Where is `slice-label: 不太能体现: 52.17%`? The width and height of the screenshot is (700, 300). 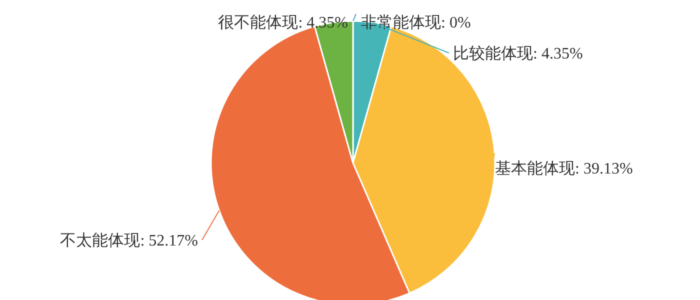
slice-label: 不太能体现: 52.17% is located at coordinates (129, 241).